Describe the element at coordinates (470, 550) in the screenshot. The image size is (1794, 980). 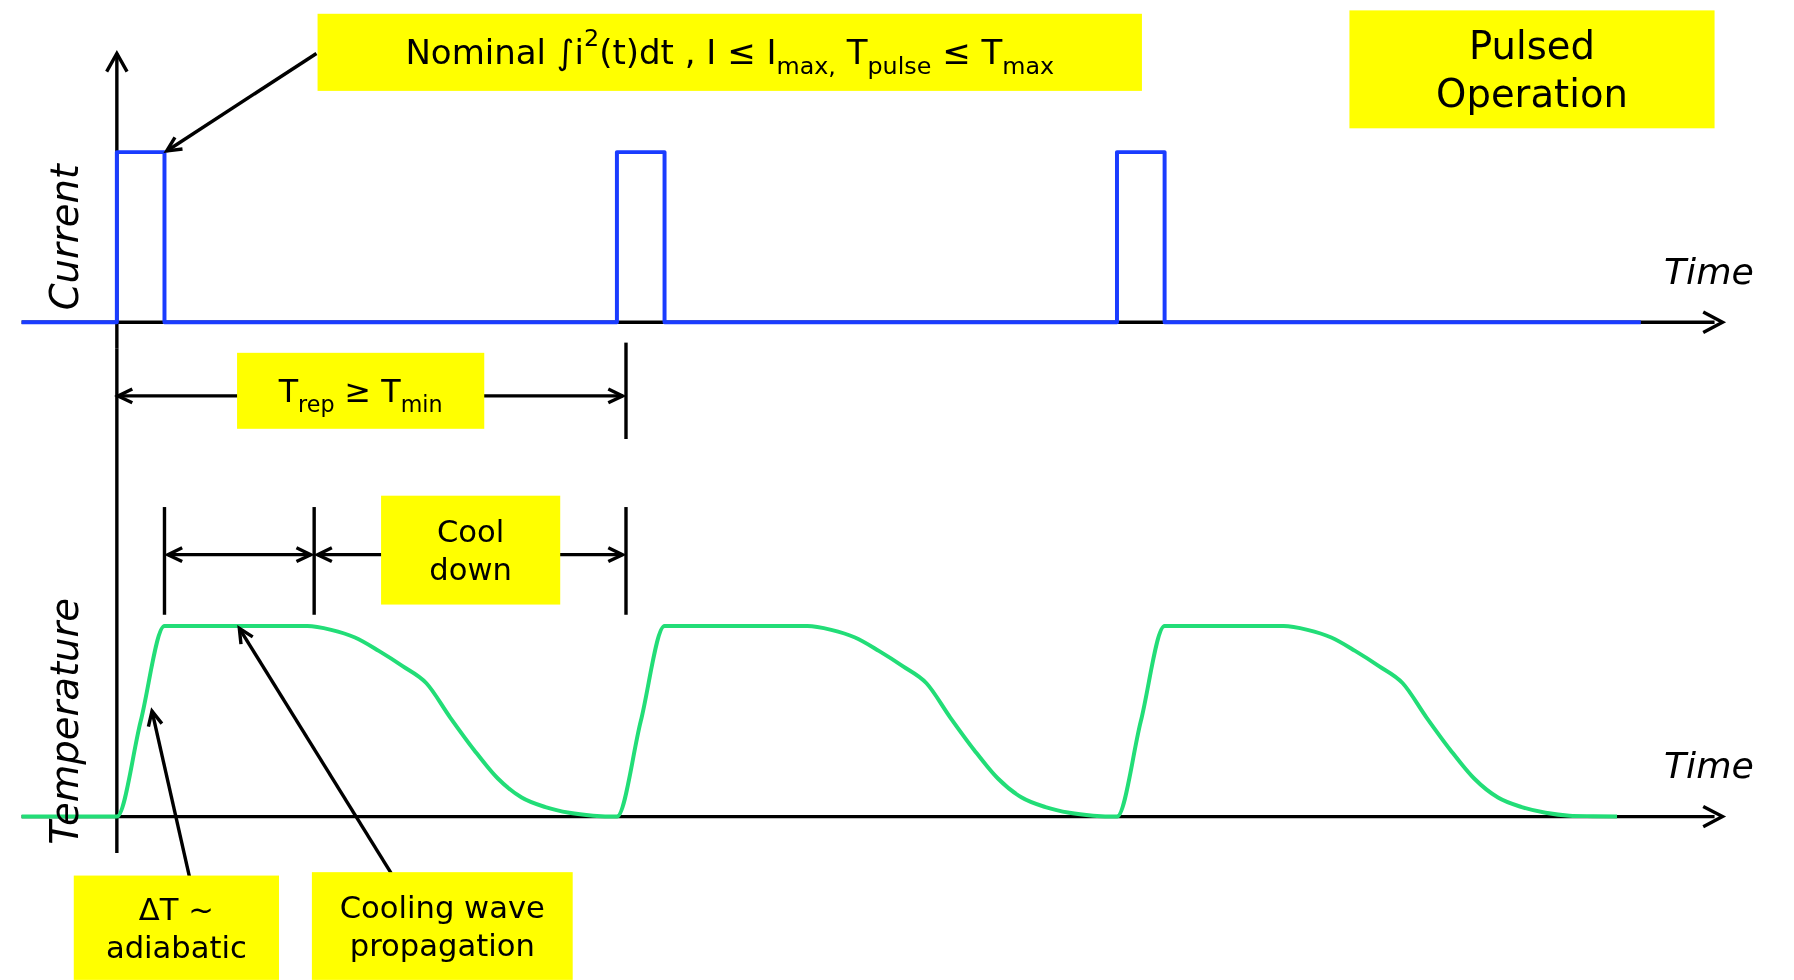
I see `text: Cool down` at that location.